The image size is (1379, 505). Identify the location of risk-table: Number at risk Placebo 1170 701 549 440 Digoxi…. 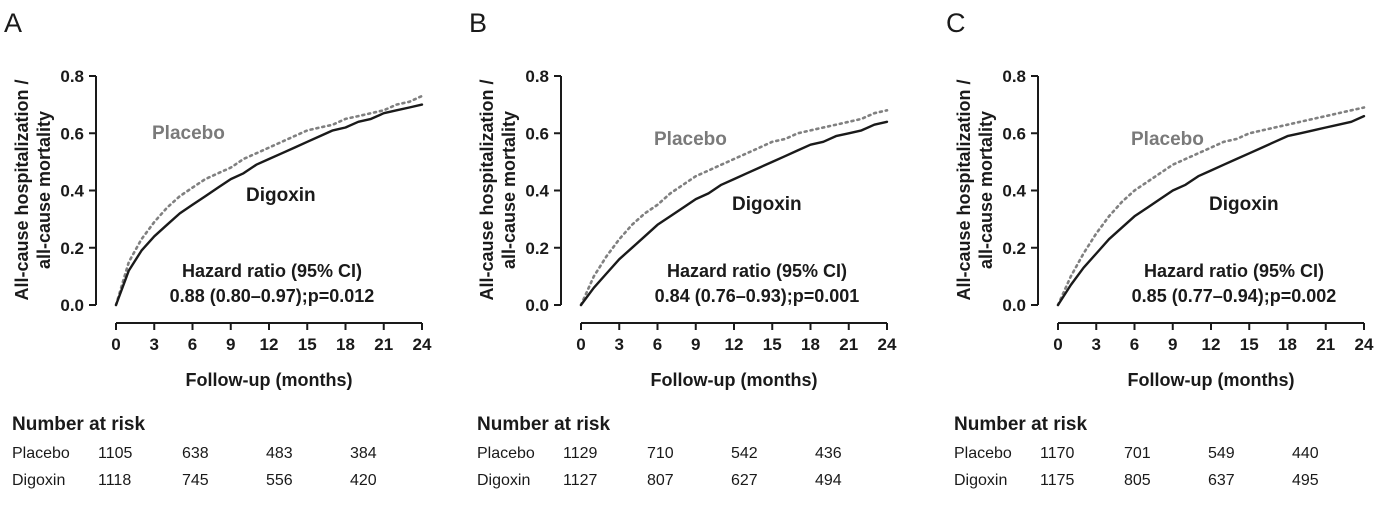
(1166, 456).